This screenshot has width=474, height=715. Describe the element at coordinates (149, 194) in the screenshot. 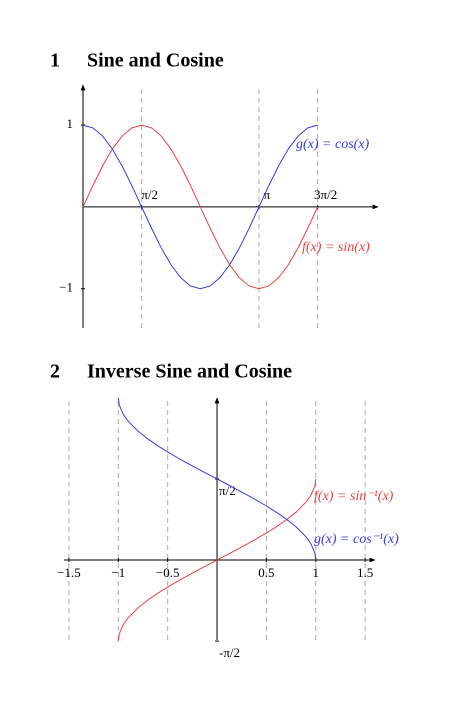

I see `x-tick-label: π/2` at that location.